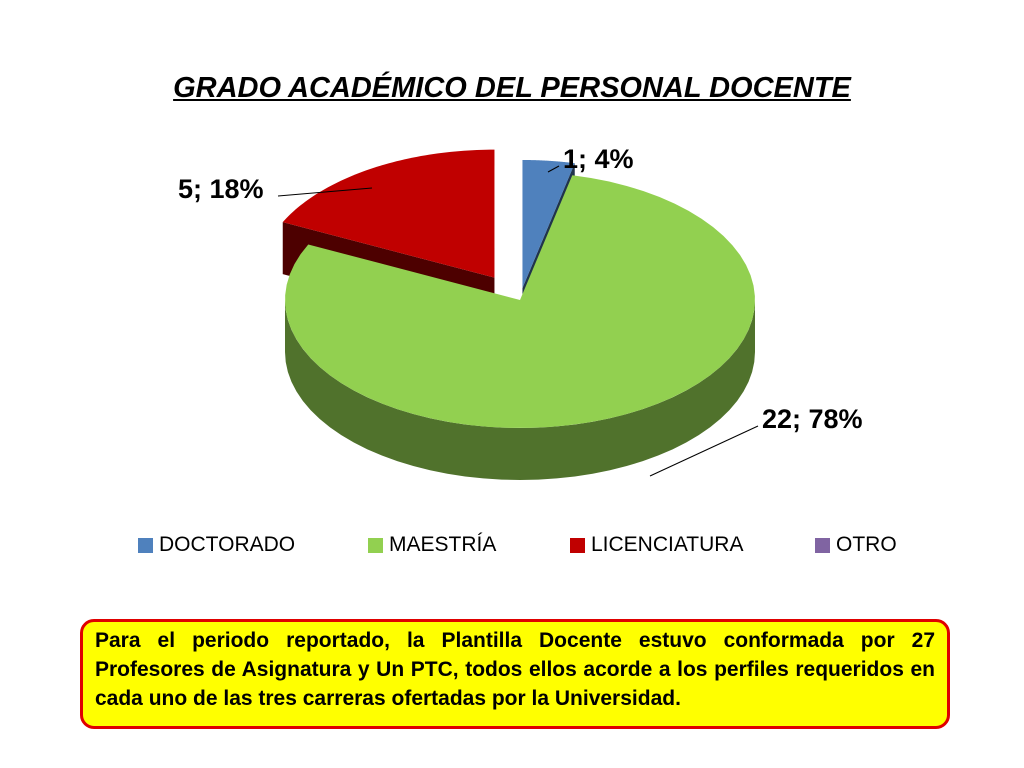 The image size is (1024, 768). Describe the element at coordinates (812, 419) in the screenshot. I see `data-label-maestría: 22; 78%` at that location.